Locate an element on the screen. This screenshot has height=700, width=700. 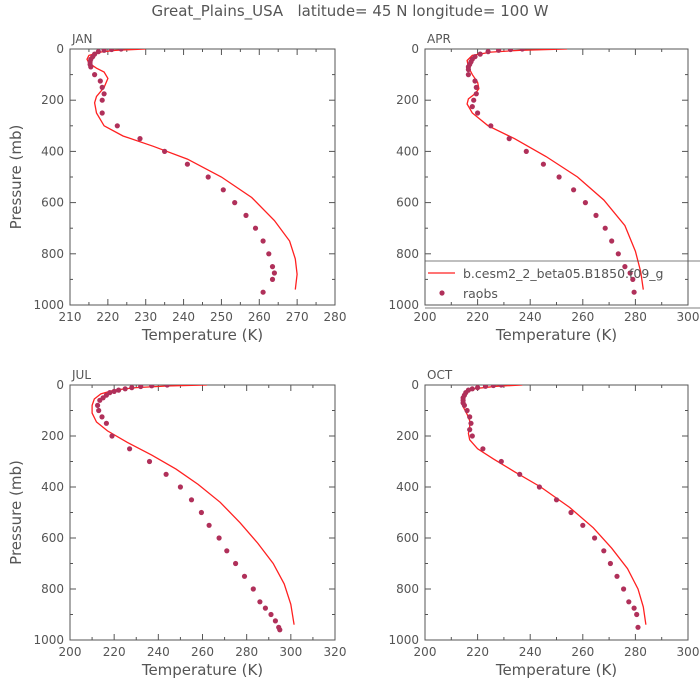
panel-month-label: JAN is located at coordinates (82, 39).